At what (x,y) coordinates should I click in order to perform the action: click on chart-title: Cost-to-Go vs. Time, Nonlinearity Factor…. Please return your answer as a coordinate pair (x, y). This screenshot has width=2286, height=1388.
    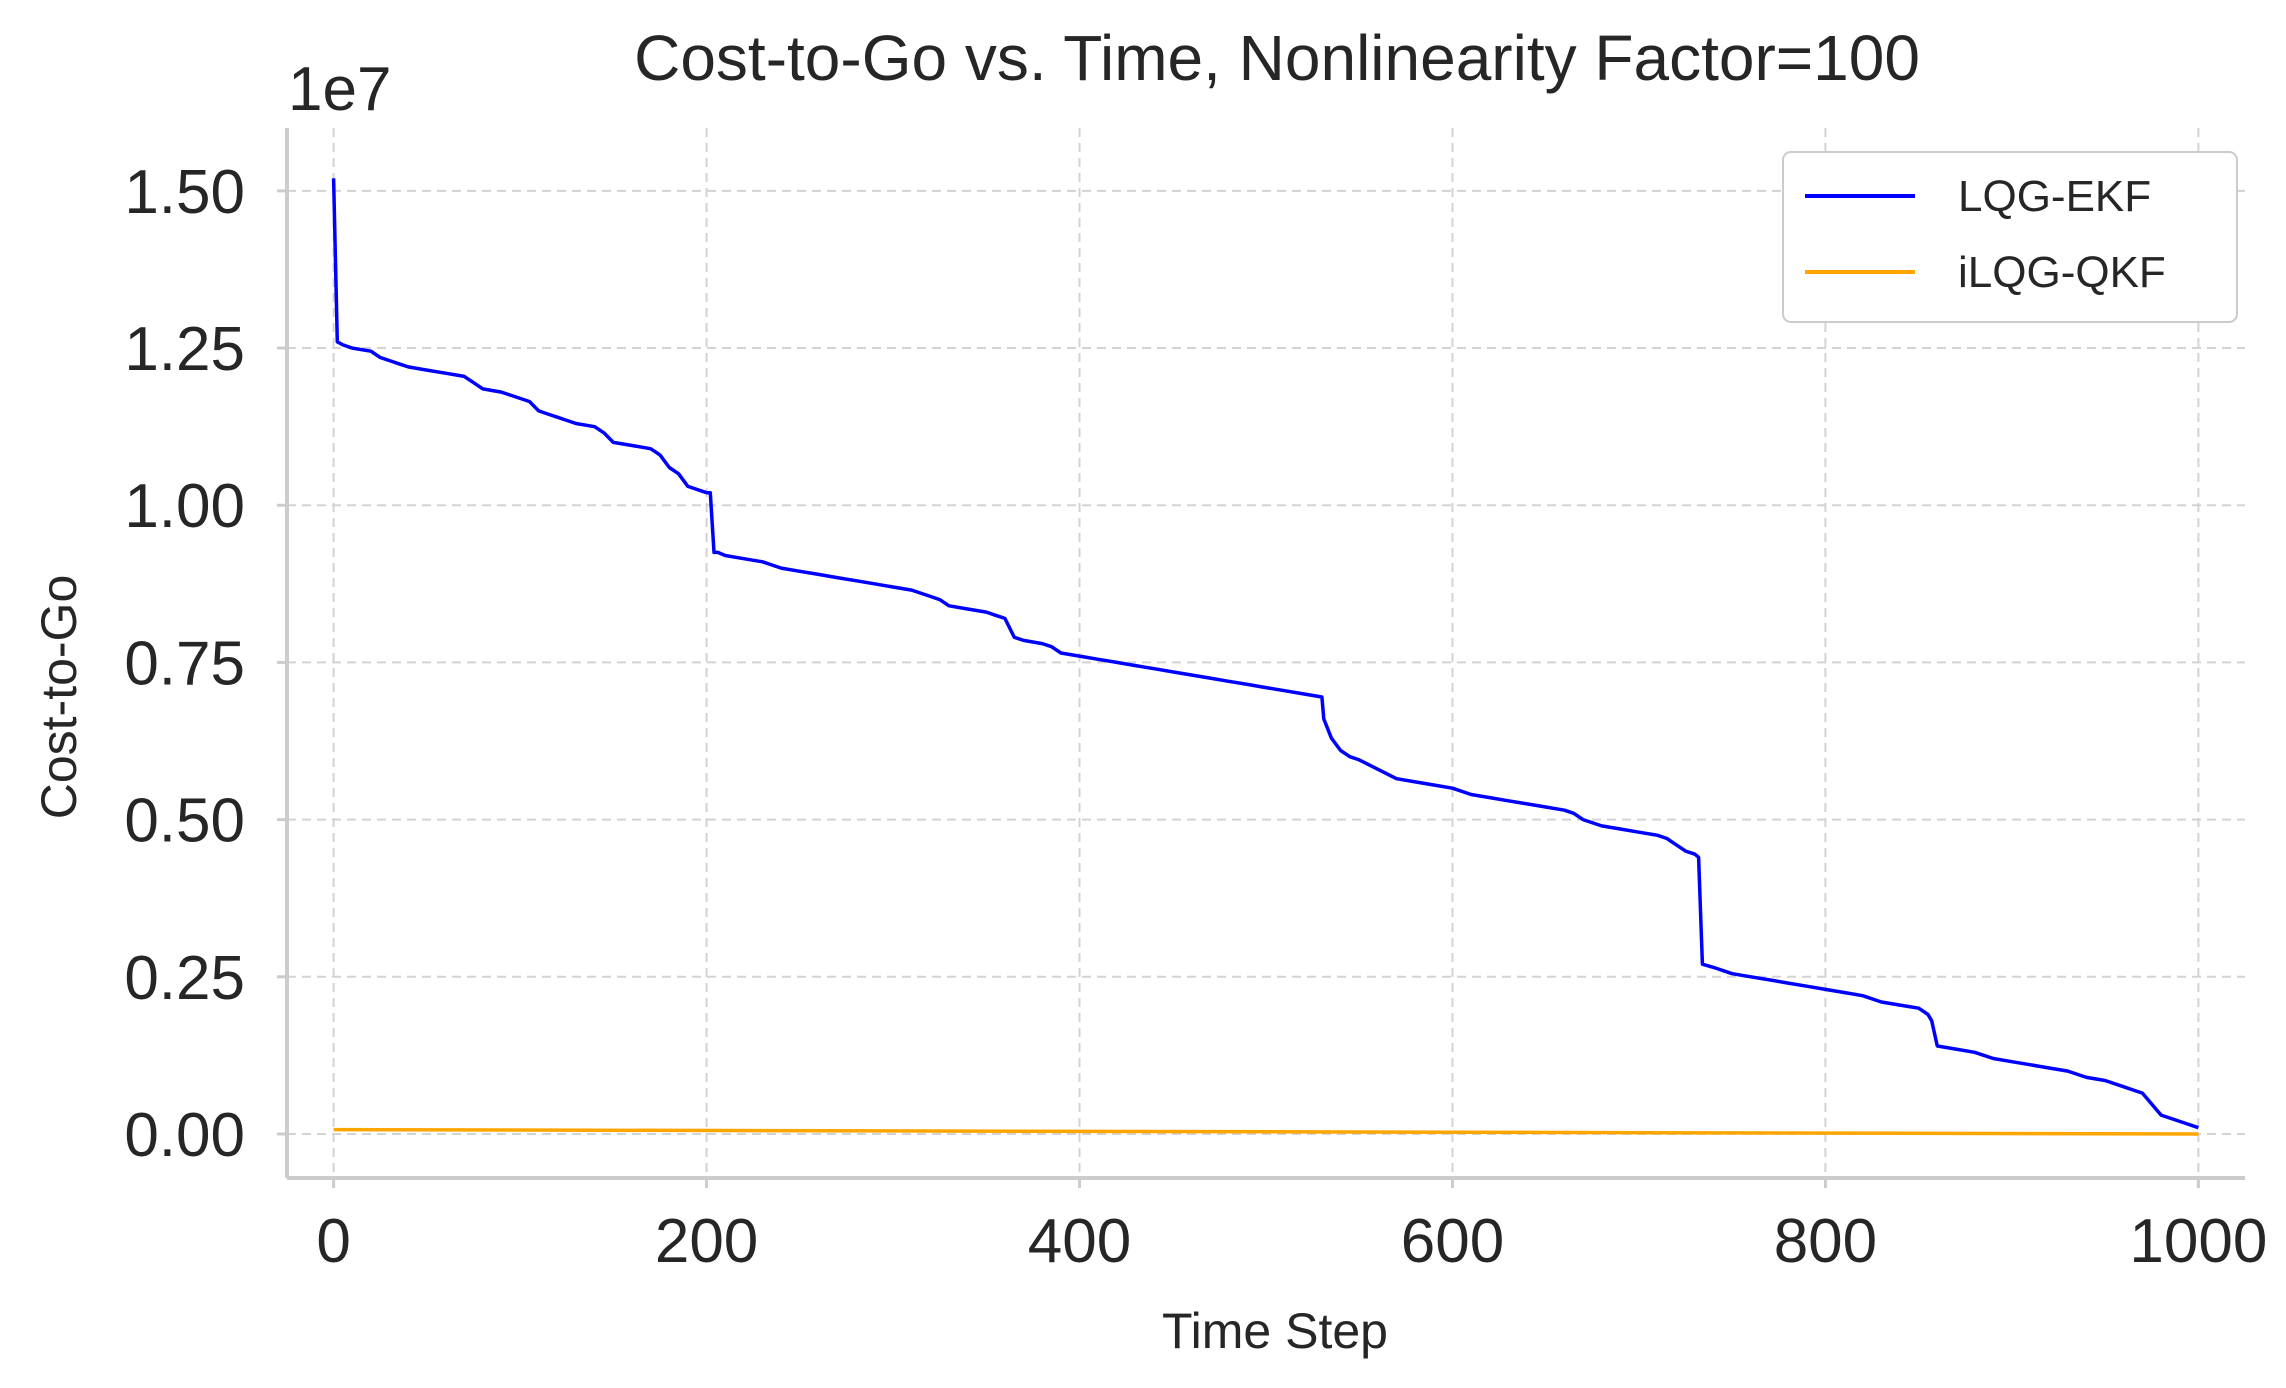
    Looking at the image, I should click on (1277, 58).